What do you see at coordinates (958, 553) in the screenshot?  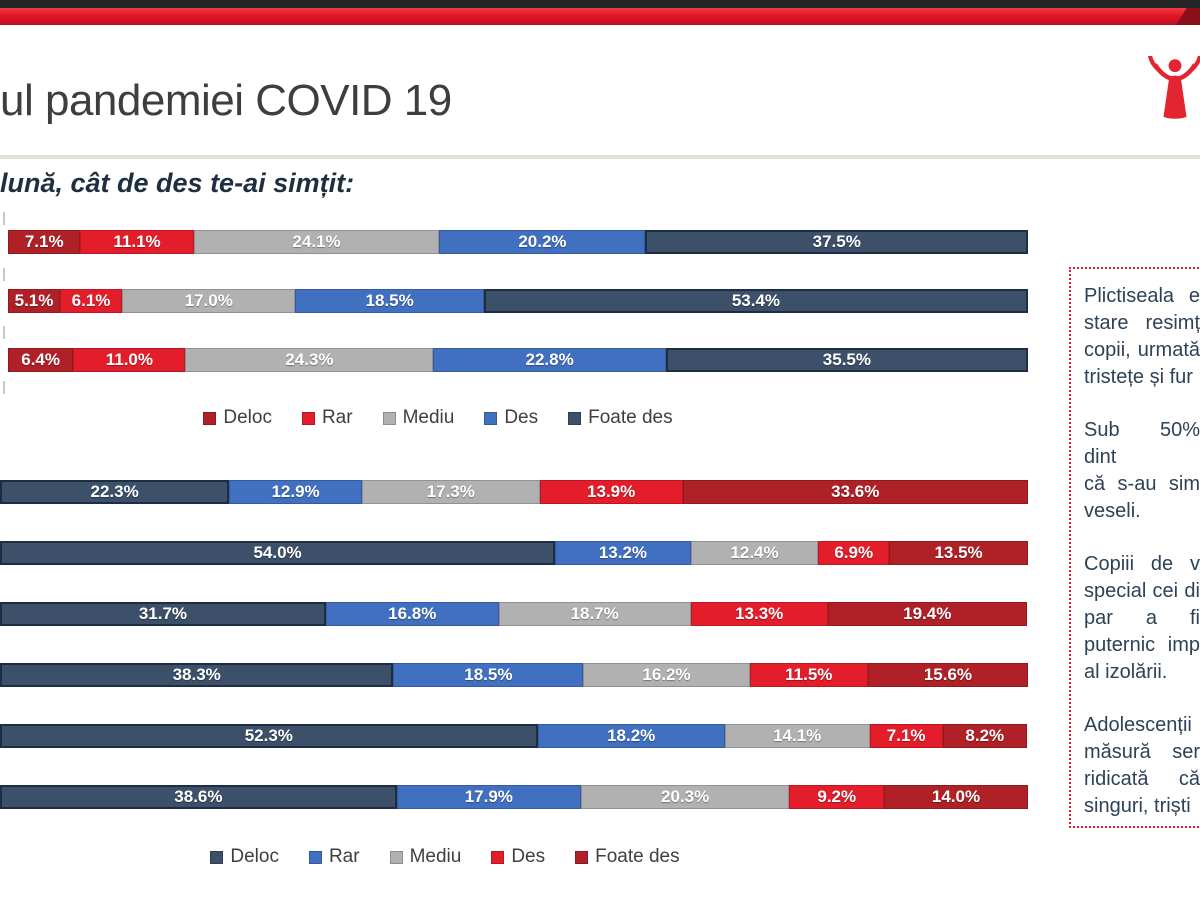 I see `bar-segment-foate-des: 13.5%` at bounding box center [958, 553].